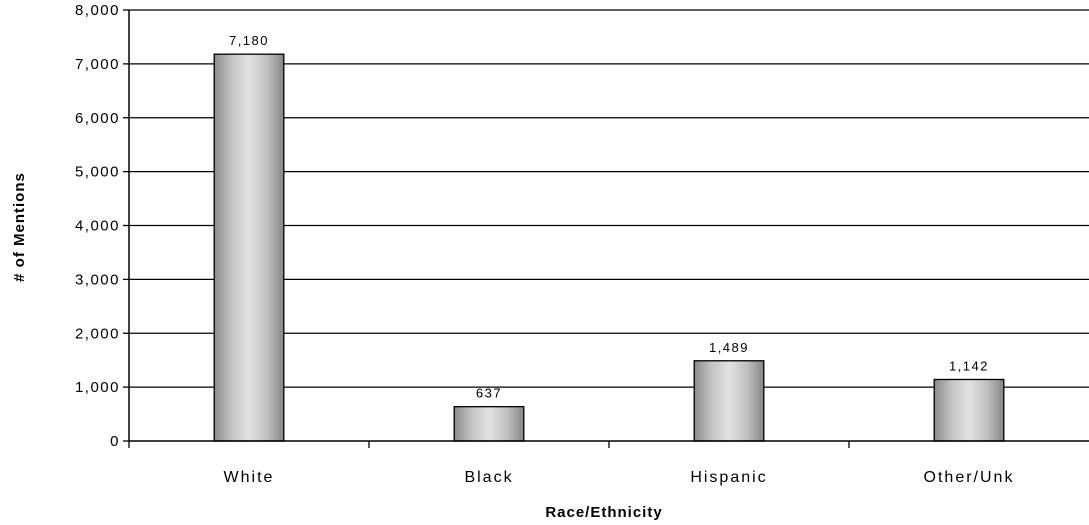  What do you see at coordinates (729, 347) in the screenshot?
I see `data-label: 1,489` at bounding box center [729, 347].